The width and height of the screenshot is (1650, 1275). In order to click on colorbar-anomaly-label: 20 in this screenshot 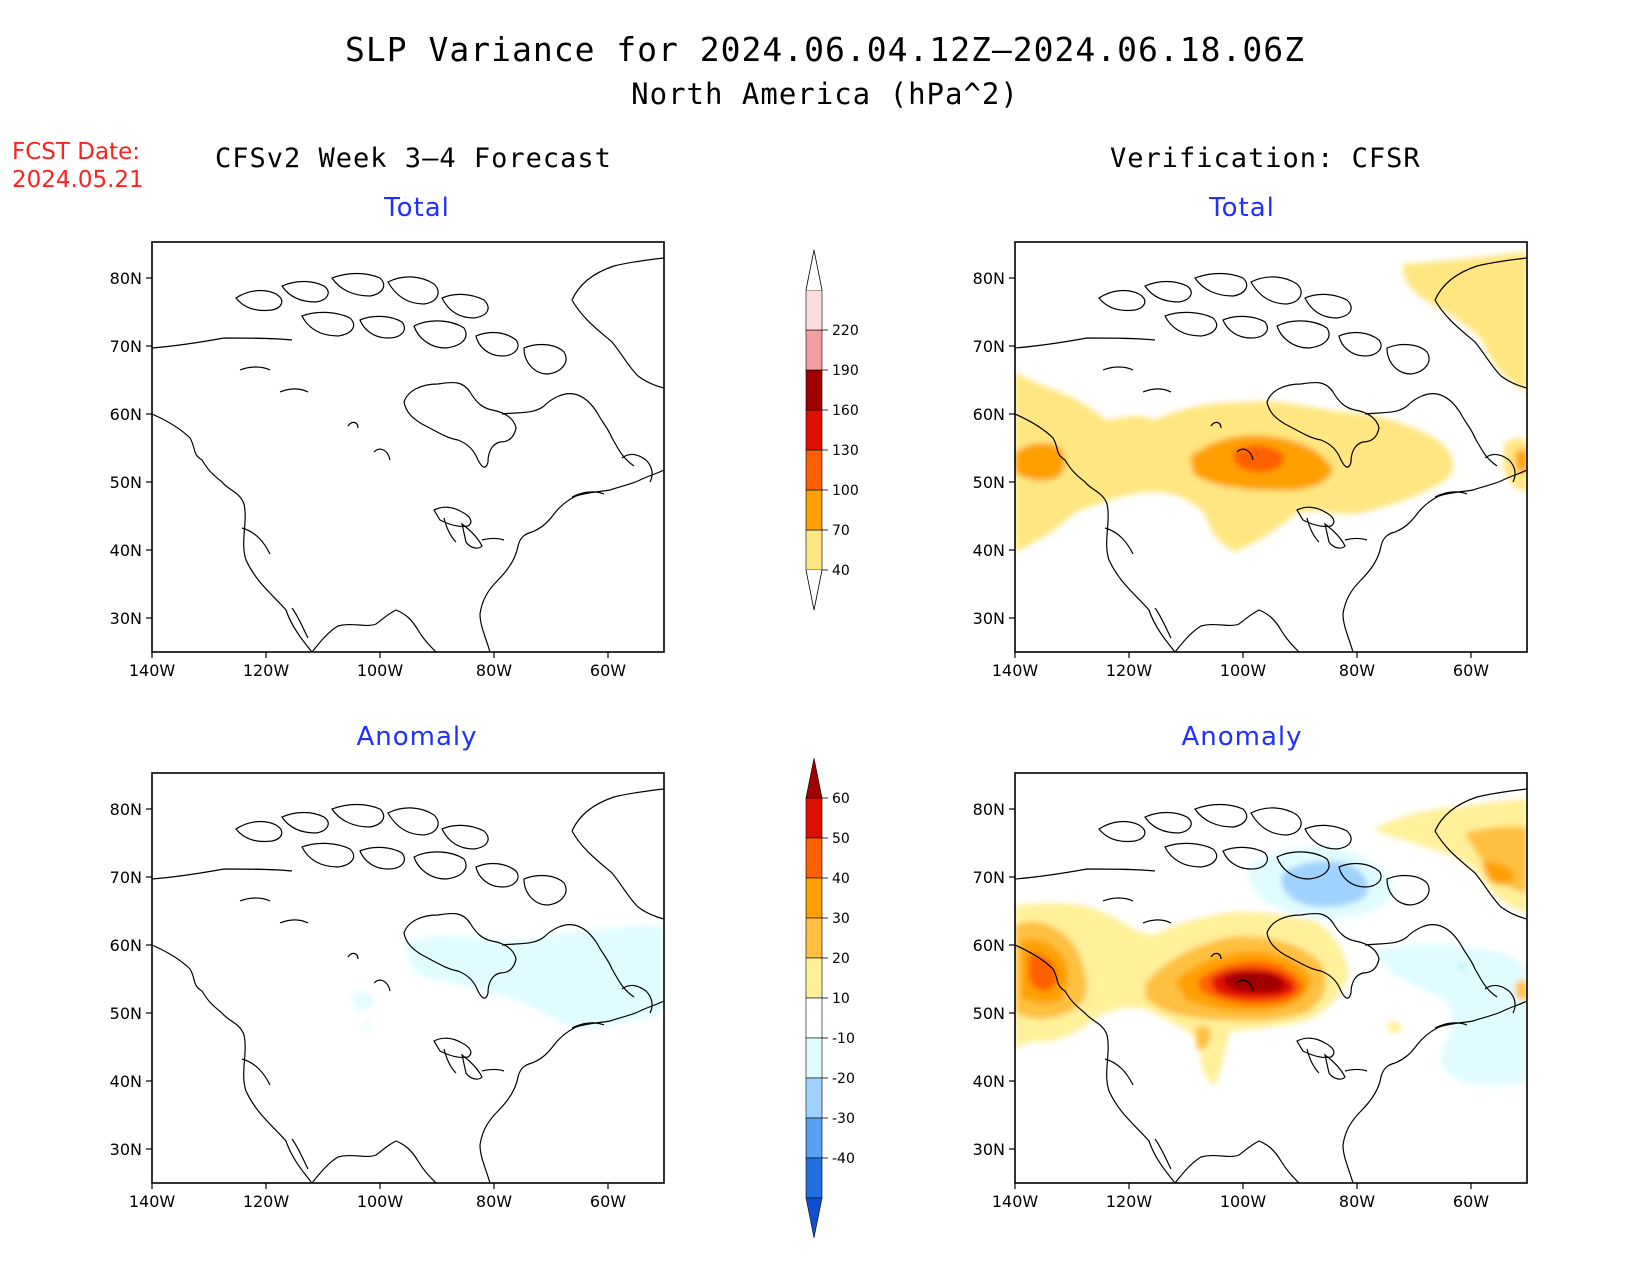, I will do `click(841, 959)`.